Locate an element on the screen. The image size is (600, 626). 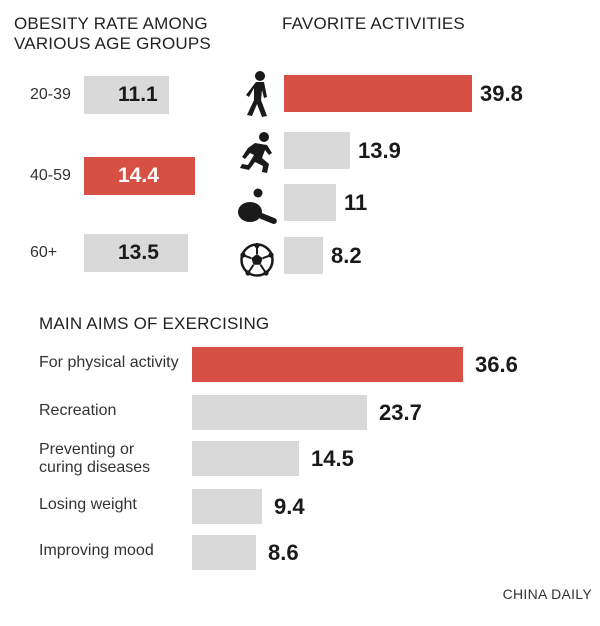
age-group-label: 40-59 is located at coordinates (50, 175).